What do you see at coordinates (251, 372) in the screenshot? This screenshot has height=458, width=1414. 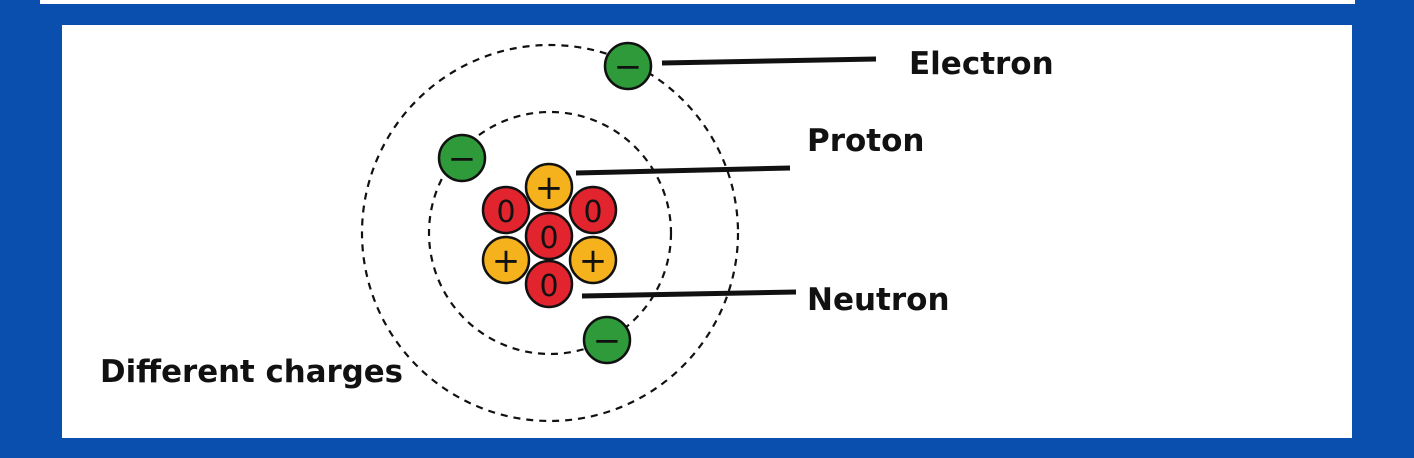 I see `caption-label: Different charges` at bounding box center [251, 372].